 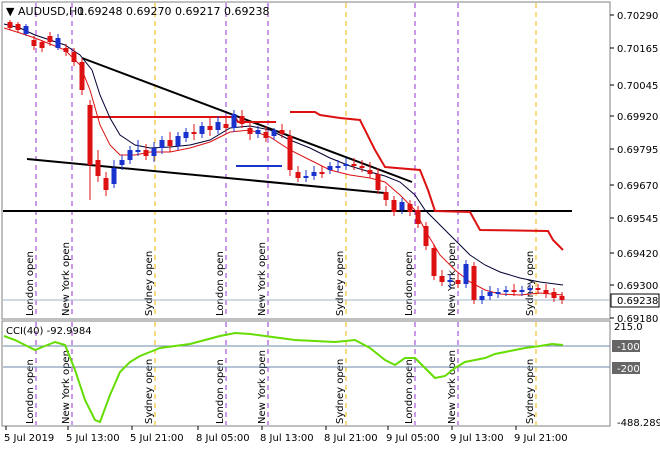 What do you see at coordinates (637, 286) in the screenshot?
I see `price-tick-label: 0.69300` at bounding box center [637, 286].